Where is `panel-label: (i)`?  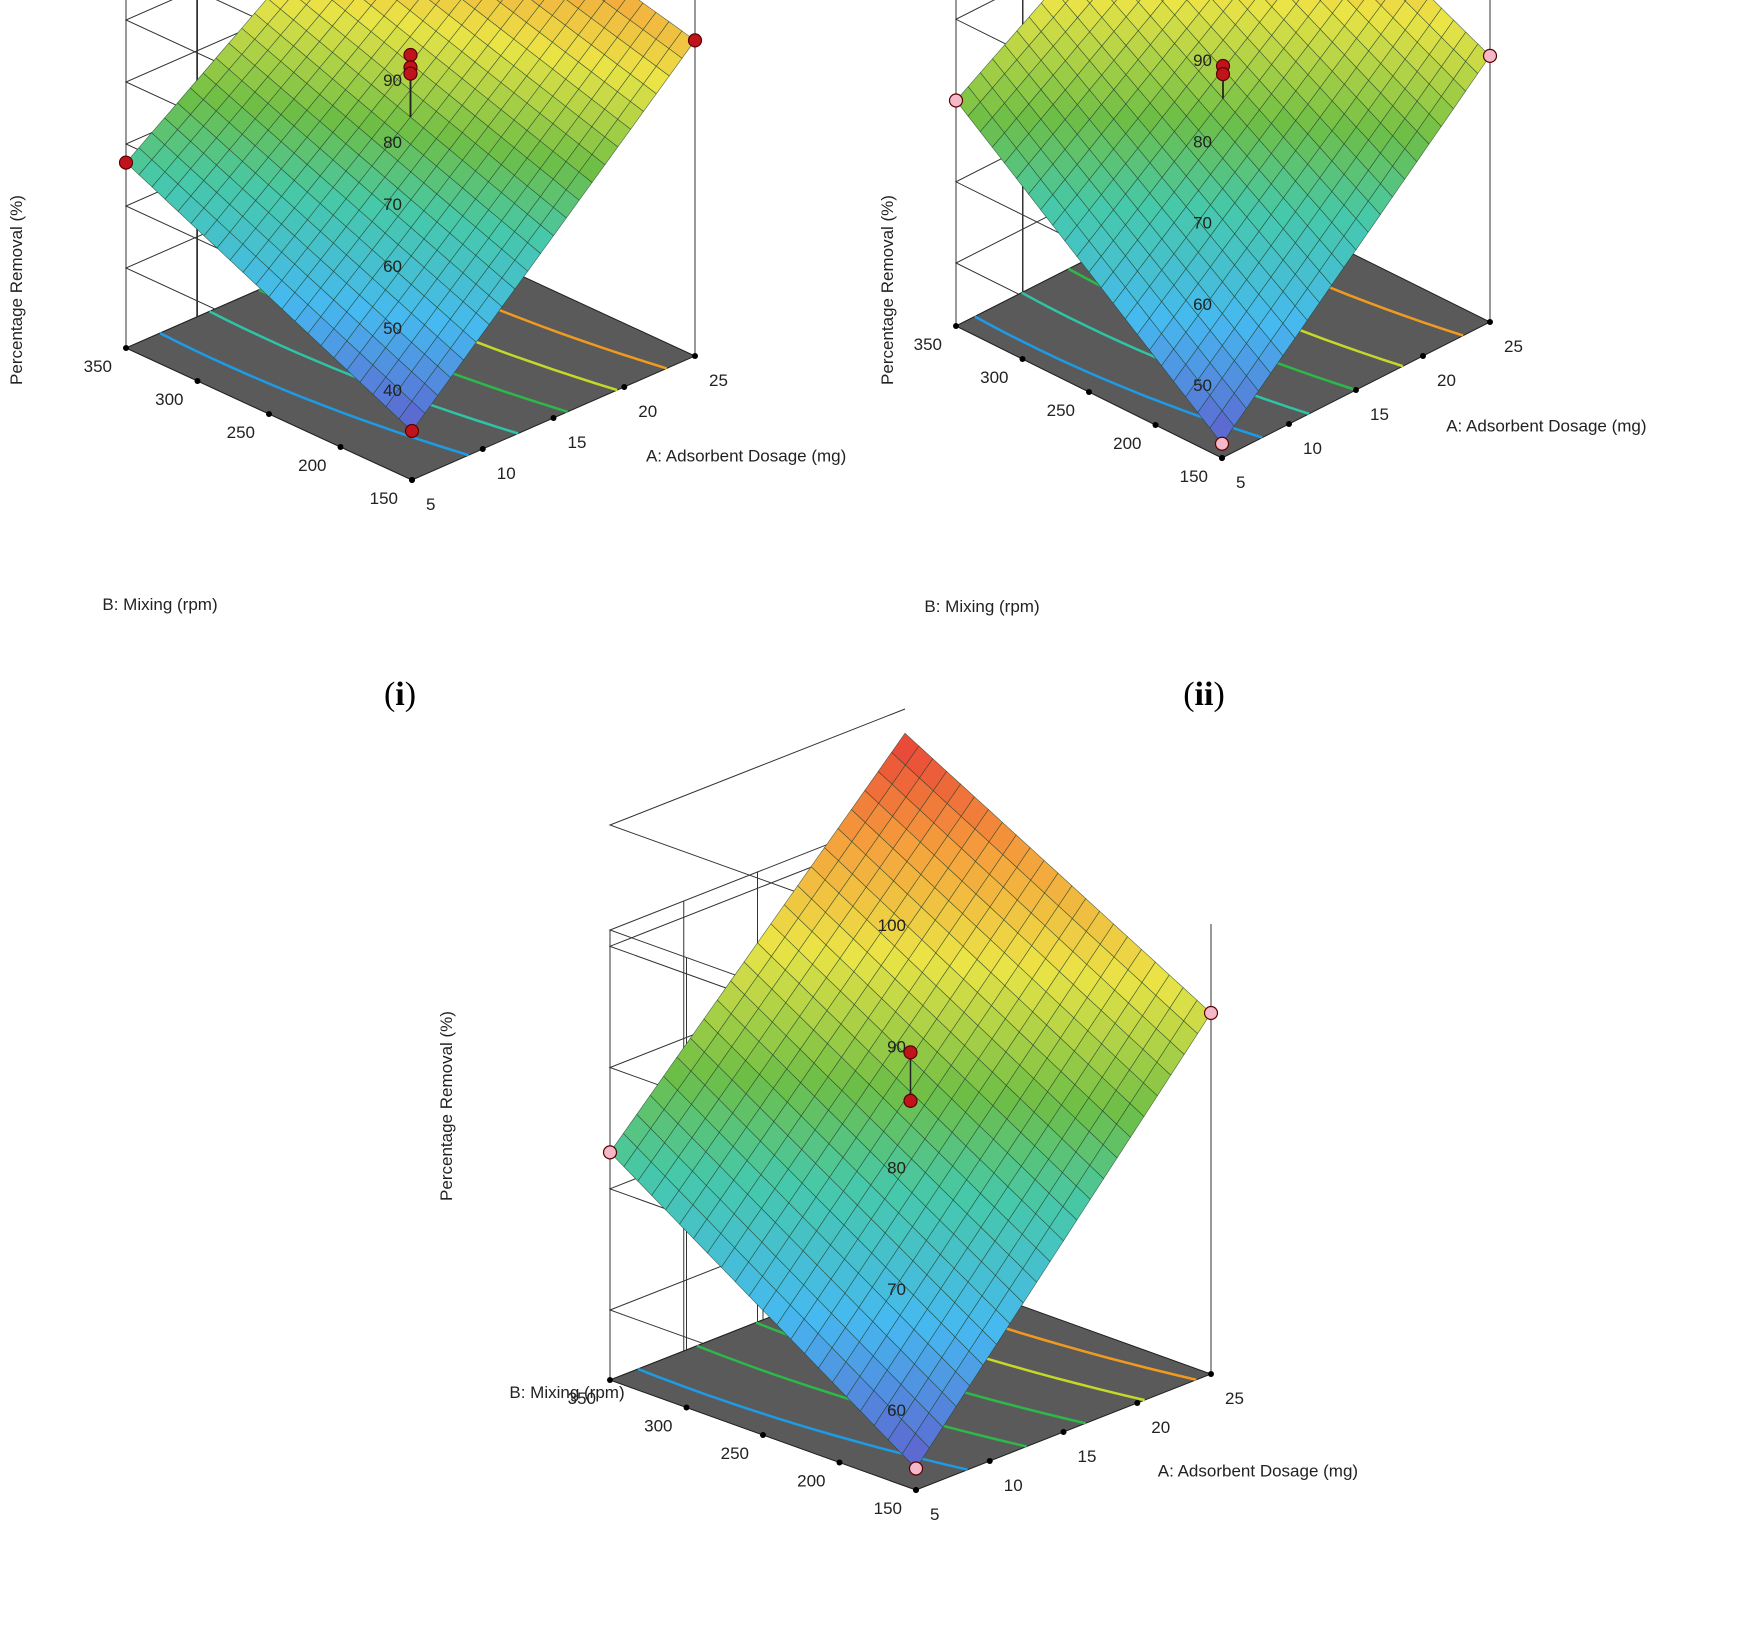
panel-label: (i) is located at coordinates (400, 694).